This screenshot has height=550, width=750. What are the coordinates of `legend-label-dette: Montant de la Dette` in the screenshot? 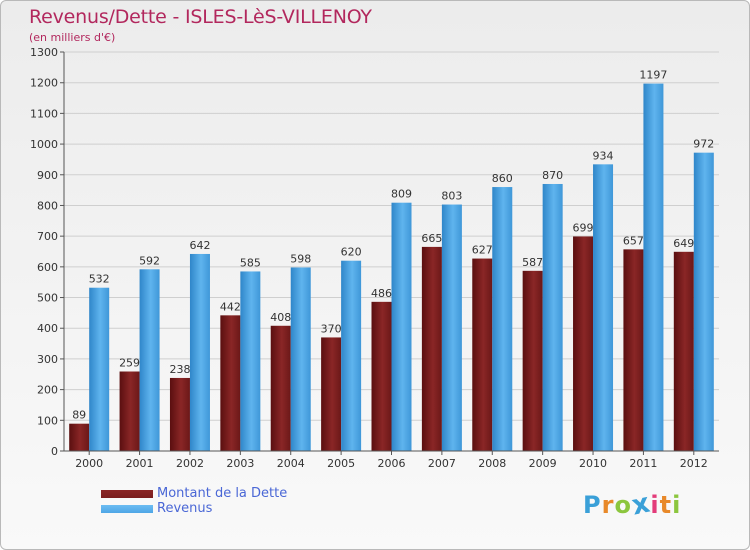 It's located at (222, 493).